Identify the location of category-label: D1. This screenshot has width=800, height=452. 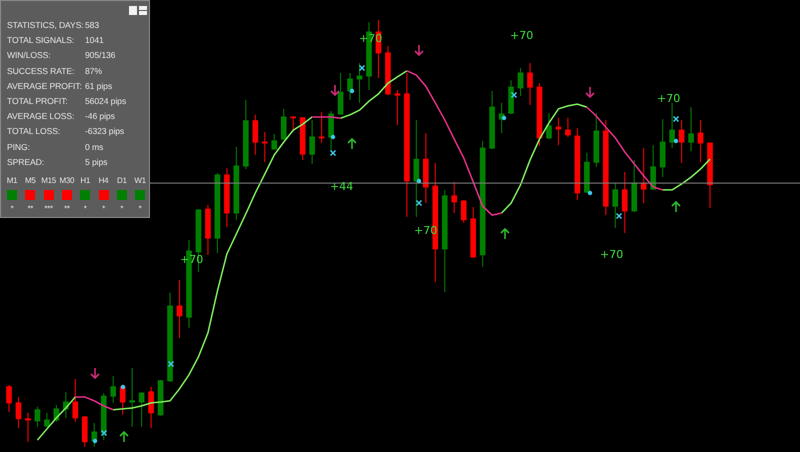
(122, 180).